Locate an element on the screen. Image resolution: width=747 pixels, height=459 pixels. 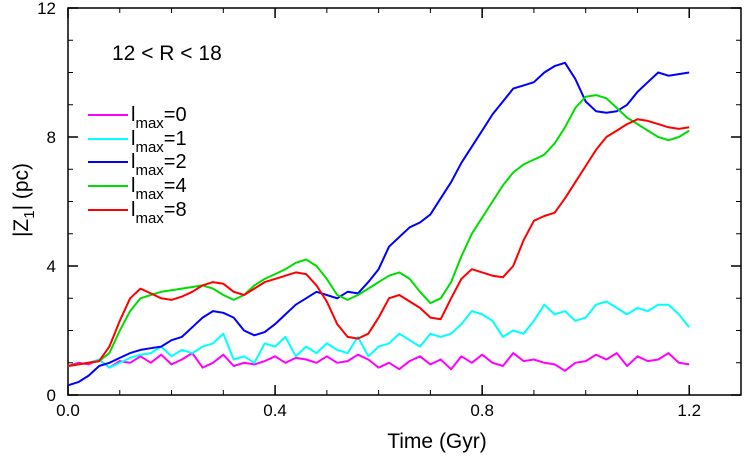
x-tick-label: 1.2 is located at coordinates (689, 410).